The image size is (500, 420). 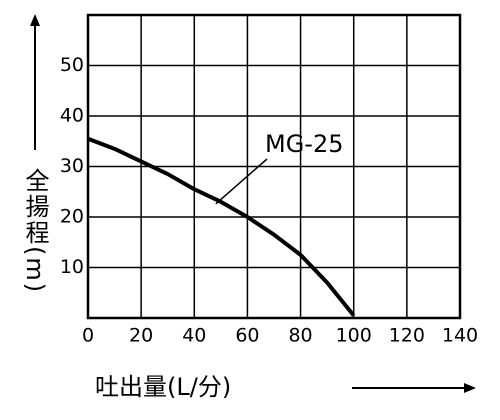 I want to click on x-tick-label: 0, so click(x=88, y=336).